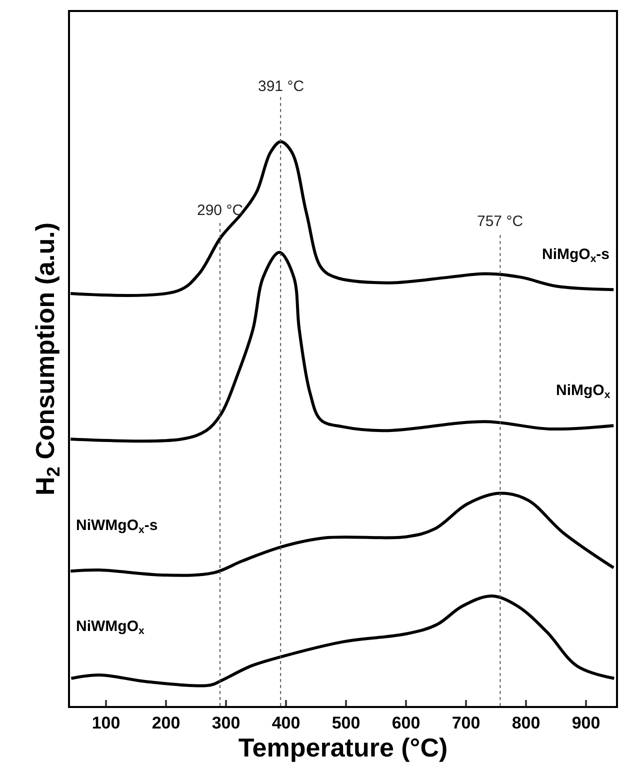 The width and height of the screenshot is (622, 778). Describe the element at coordinates (346, 722) in the screenshot. I see `x-tick-label: 500` at that location.